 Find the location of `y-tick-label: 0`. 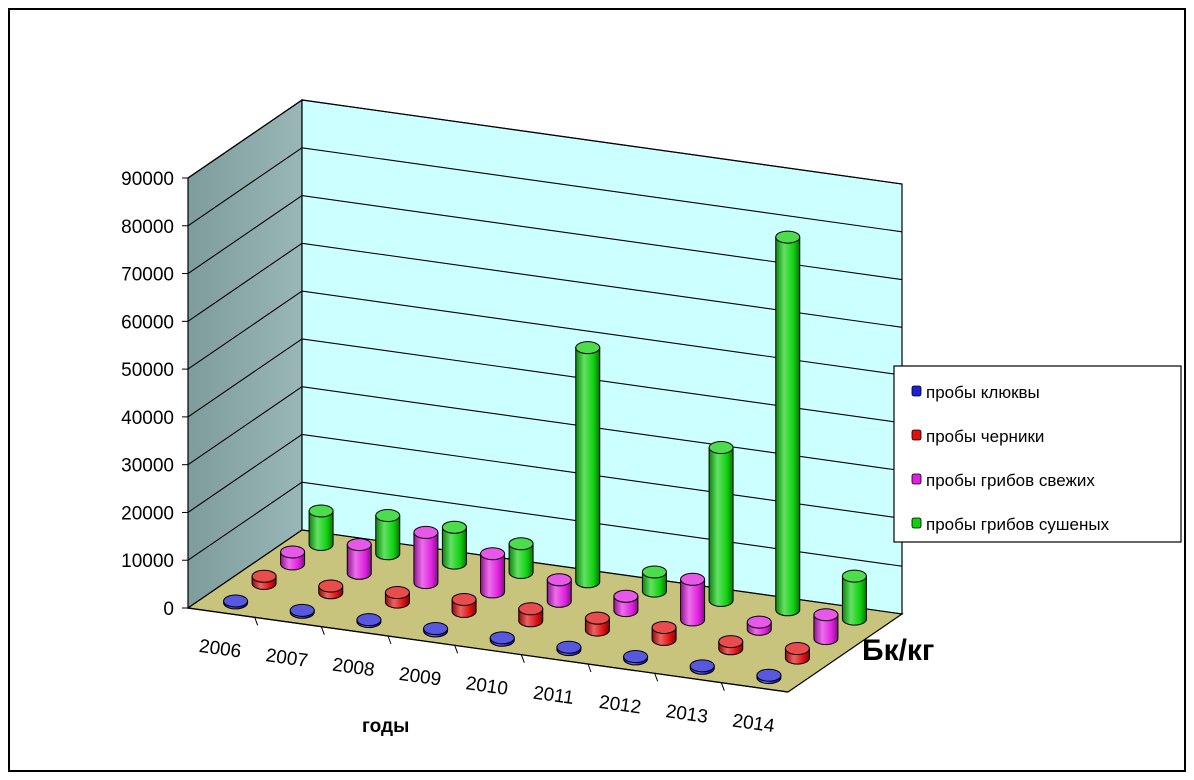

y-tick-label: 0 is located at coordinates (168, 609).